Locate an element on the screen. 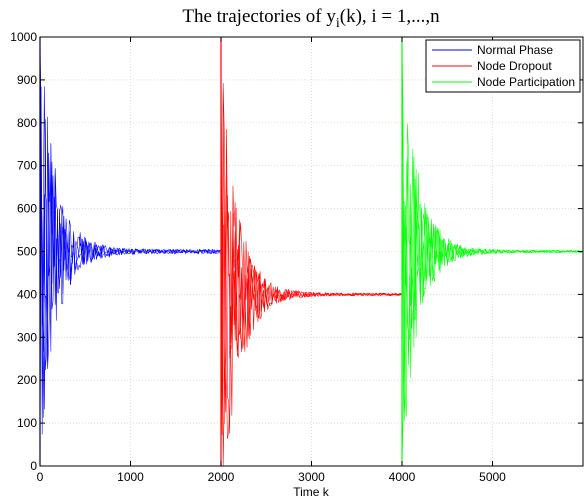 The height and width of the screenshot is (499, 584). y-tick-label: 700 is located at coordinates (27, 166).